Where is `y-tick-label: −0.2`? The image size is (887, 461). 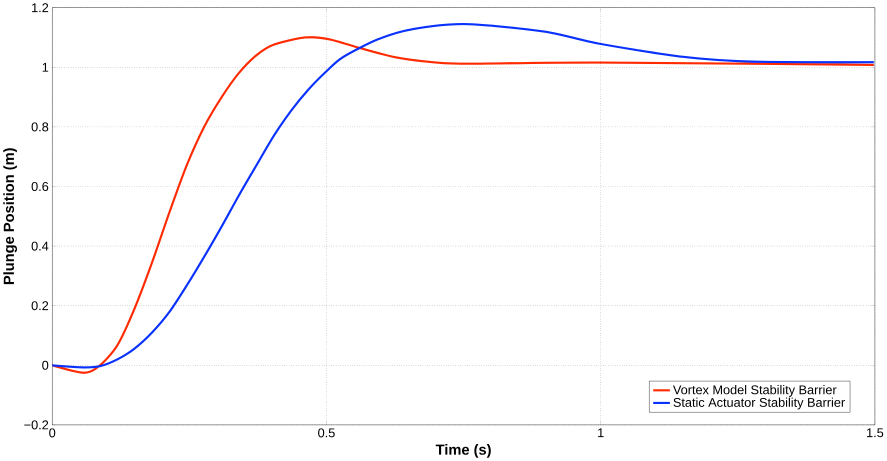
y-tick-label: −0.2 is located at coordinates (36, 425).